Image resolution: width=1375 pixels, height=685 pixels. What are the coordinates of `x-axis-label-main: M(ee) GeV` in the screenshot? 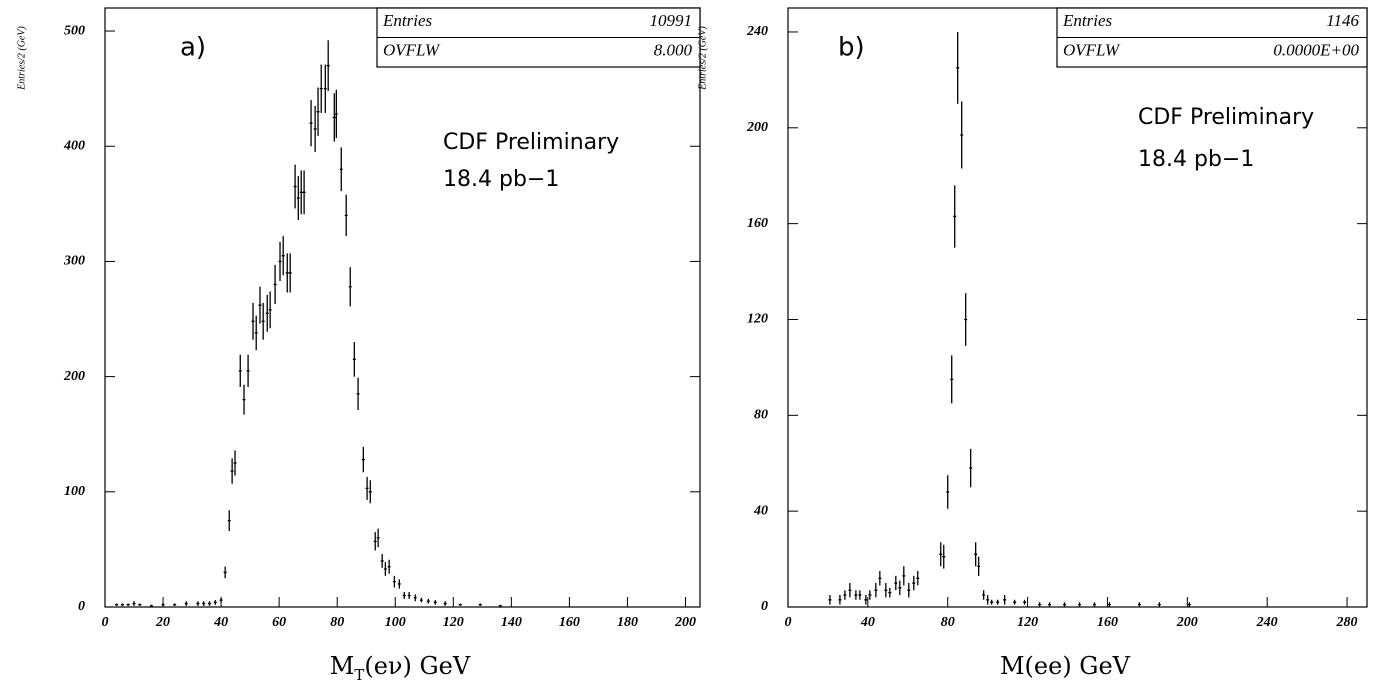 It's located at (1065, 666).